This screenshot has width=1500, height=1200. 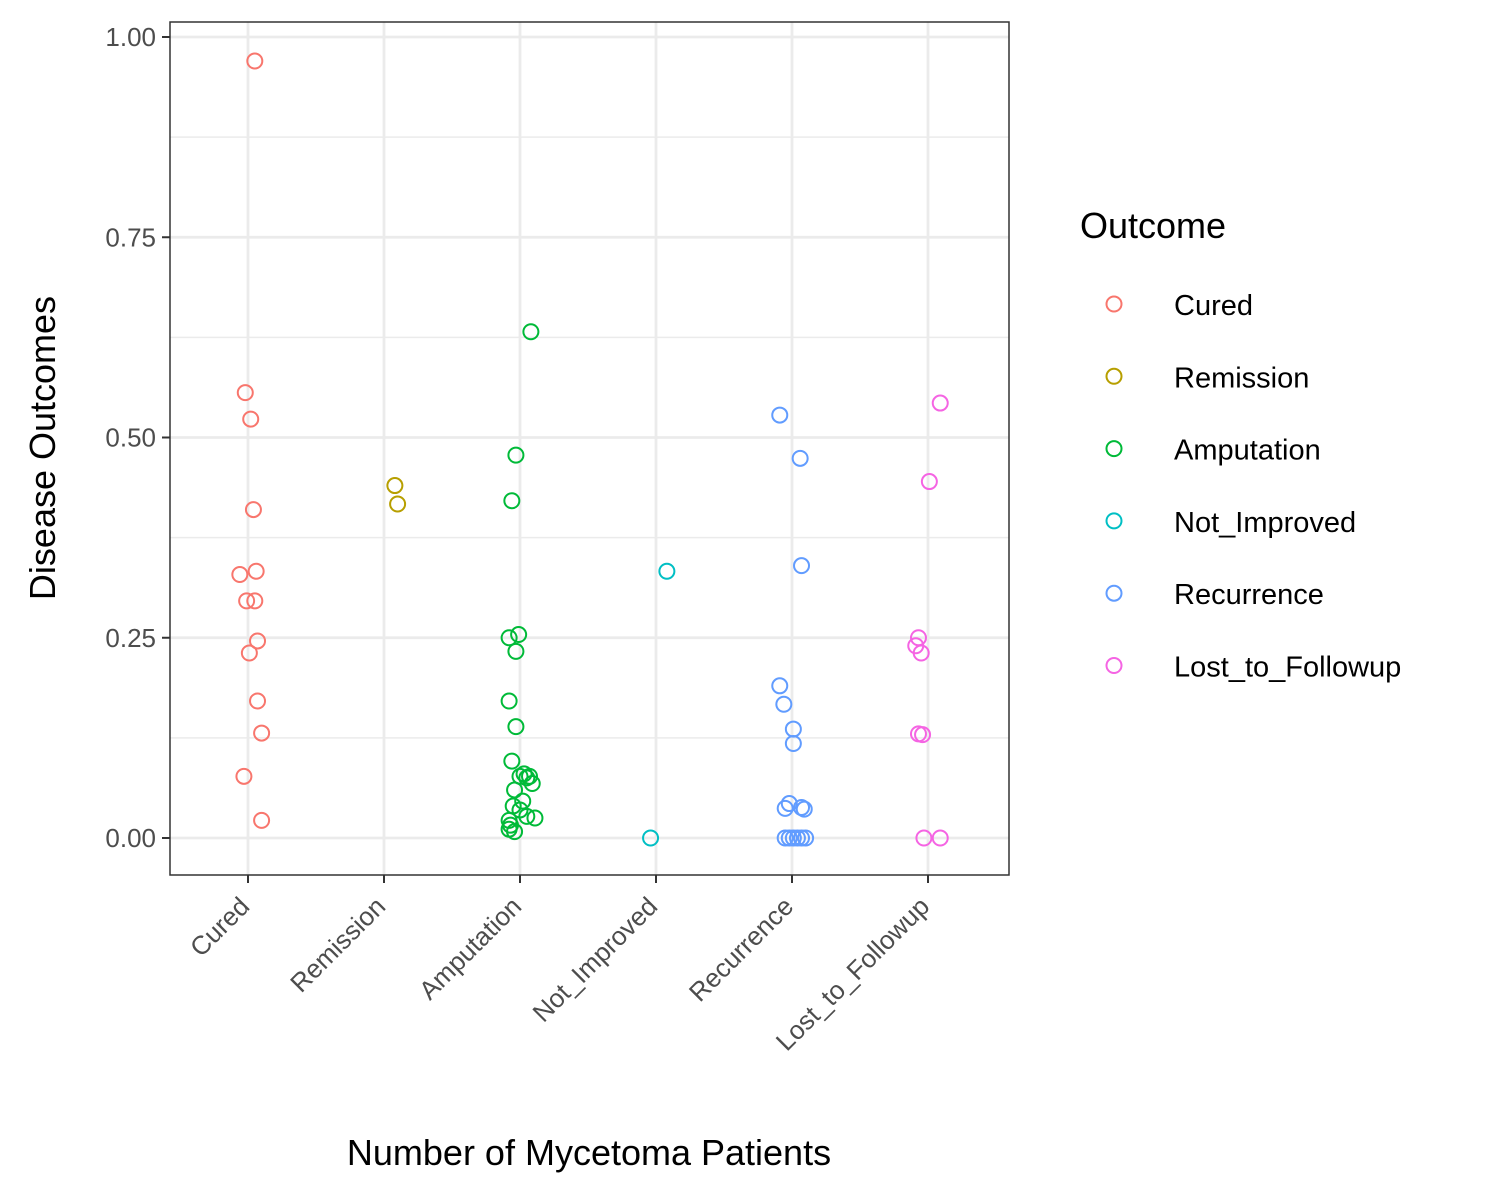 What do you see at coordinates (130, 838) in the screenshot?
I see `y-tick-label: 0.00` at bounding box center [130, 838].